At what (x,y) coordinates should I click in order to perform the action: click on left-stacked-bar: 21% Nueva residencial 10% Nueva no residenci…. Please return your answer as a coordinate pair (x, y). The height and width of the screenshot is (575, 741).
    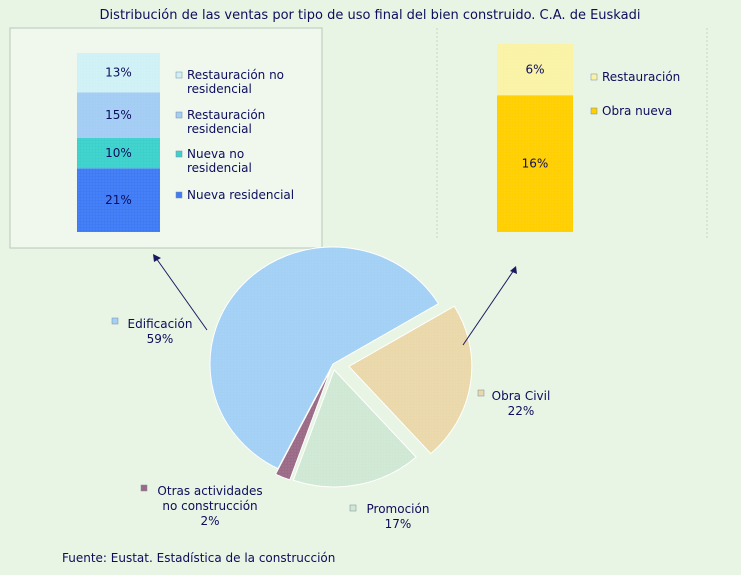
    Looking at the image, I should click on (185, 142).